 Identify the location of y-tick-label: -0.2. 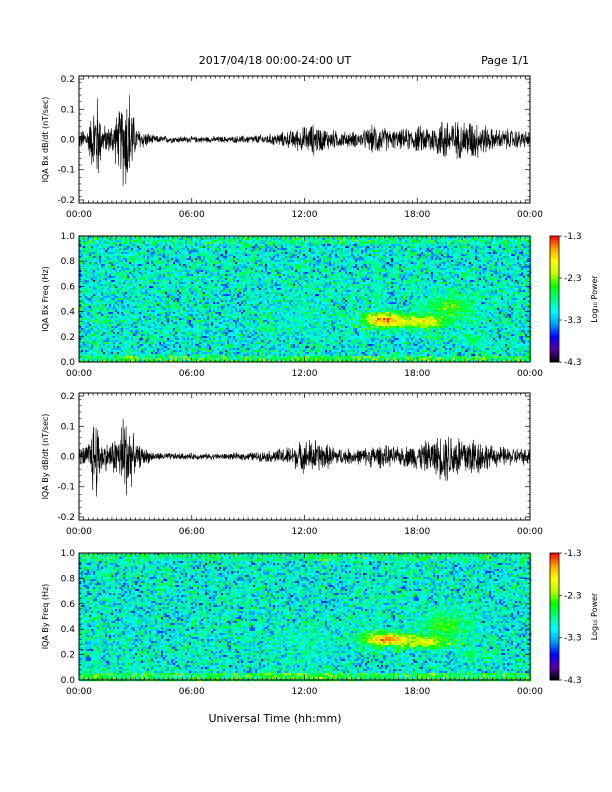
(66, 201).